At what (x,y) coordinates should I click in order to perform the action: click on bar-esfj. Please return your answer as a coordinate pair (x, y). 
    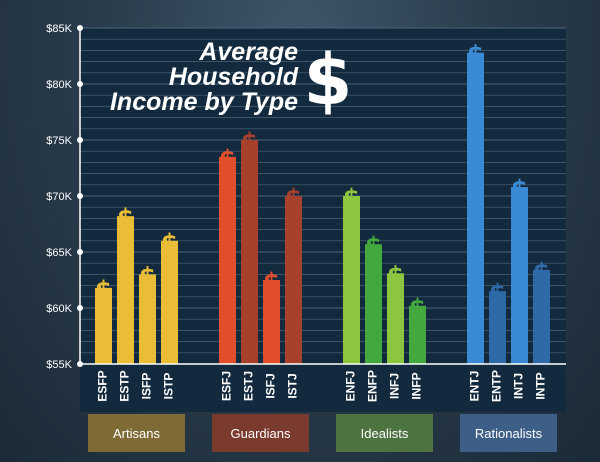
    Looking at the image, I should click on (227, 260).